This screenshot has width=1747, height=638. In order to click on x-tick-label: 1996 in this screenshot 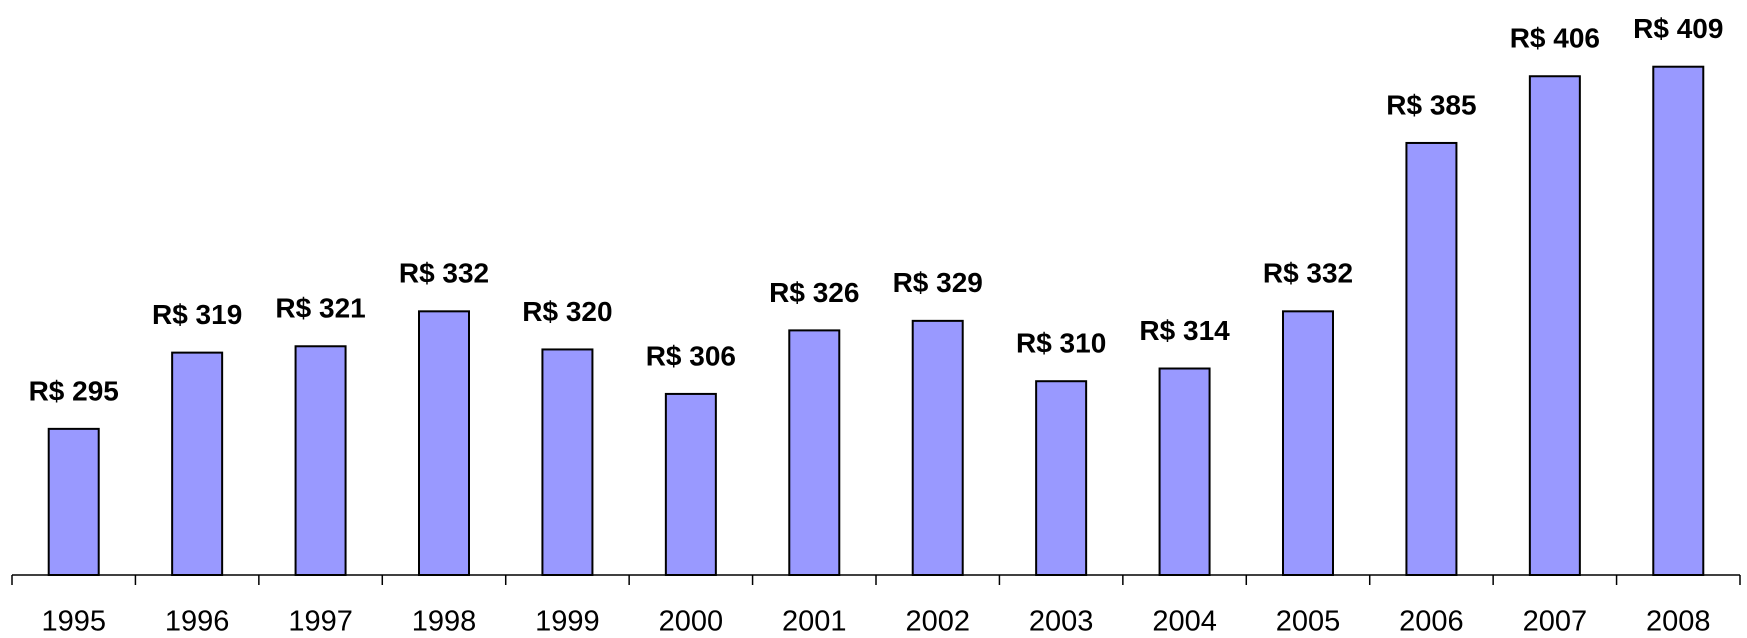, I will do `click(197, 622)`.